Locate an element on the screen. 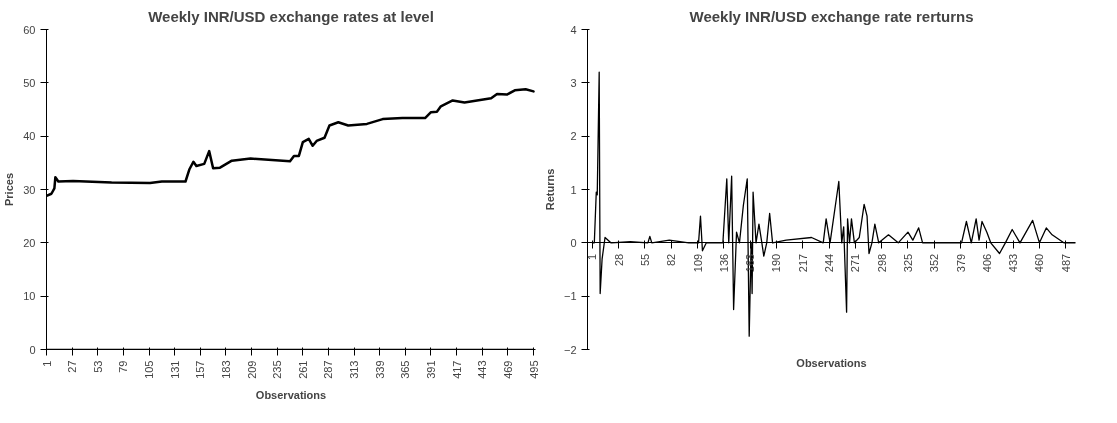 The width and height of the screenshot is (1117, 423). x-tick-label: 28 is located at coordinates (618, 260).